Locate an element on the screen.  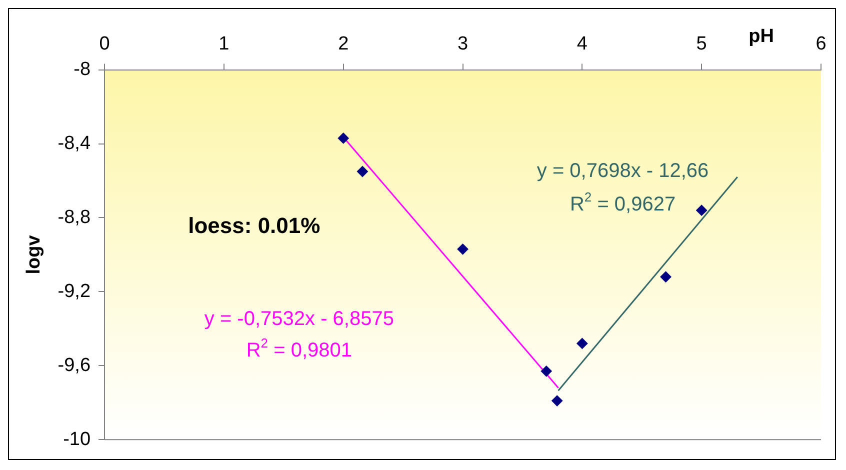
x-tick-label: 0 is located at coordinates (104, 44).